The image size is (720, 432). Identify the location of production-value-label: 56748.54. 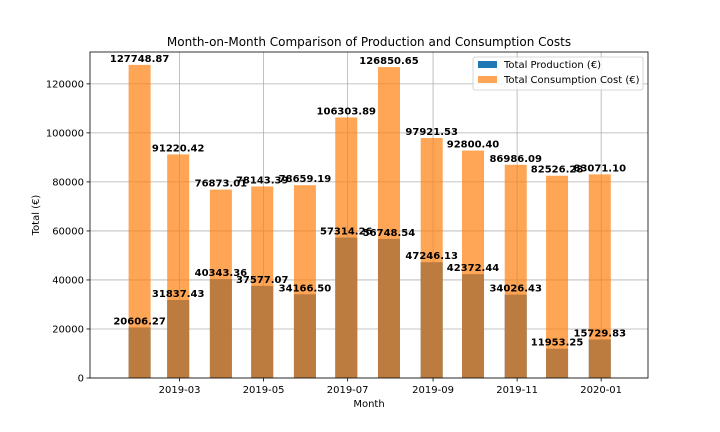
(389, 233).